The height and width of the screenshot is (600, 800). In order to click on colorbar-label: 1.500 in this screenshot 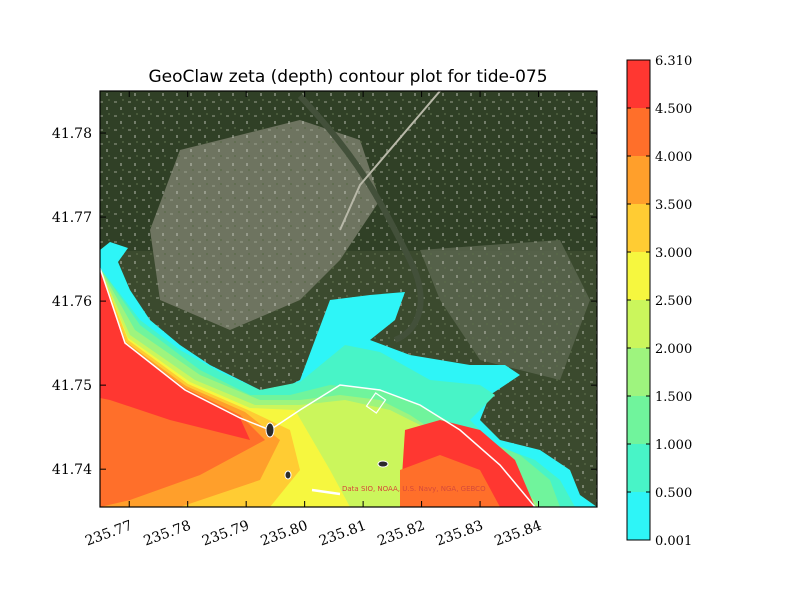, I will do `click(673, 397)`.